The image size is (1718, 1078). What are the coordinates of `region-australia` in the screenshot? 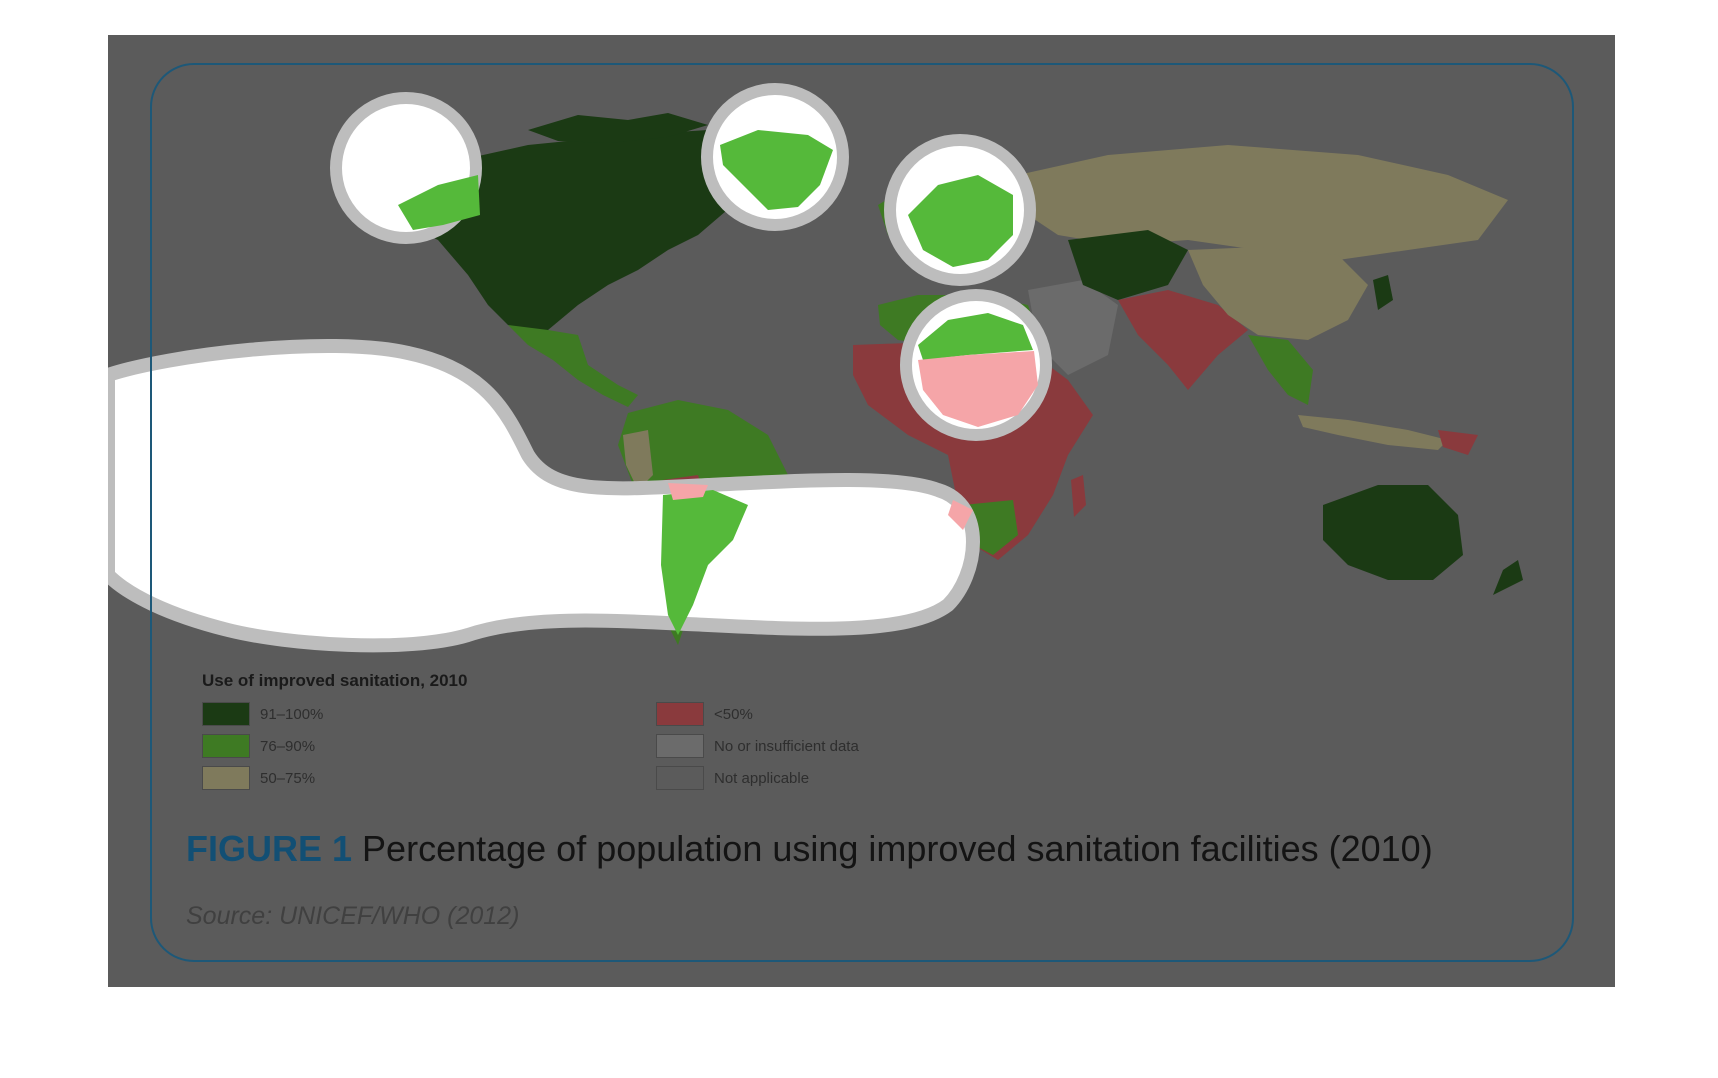 It's located at (1393, 532).